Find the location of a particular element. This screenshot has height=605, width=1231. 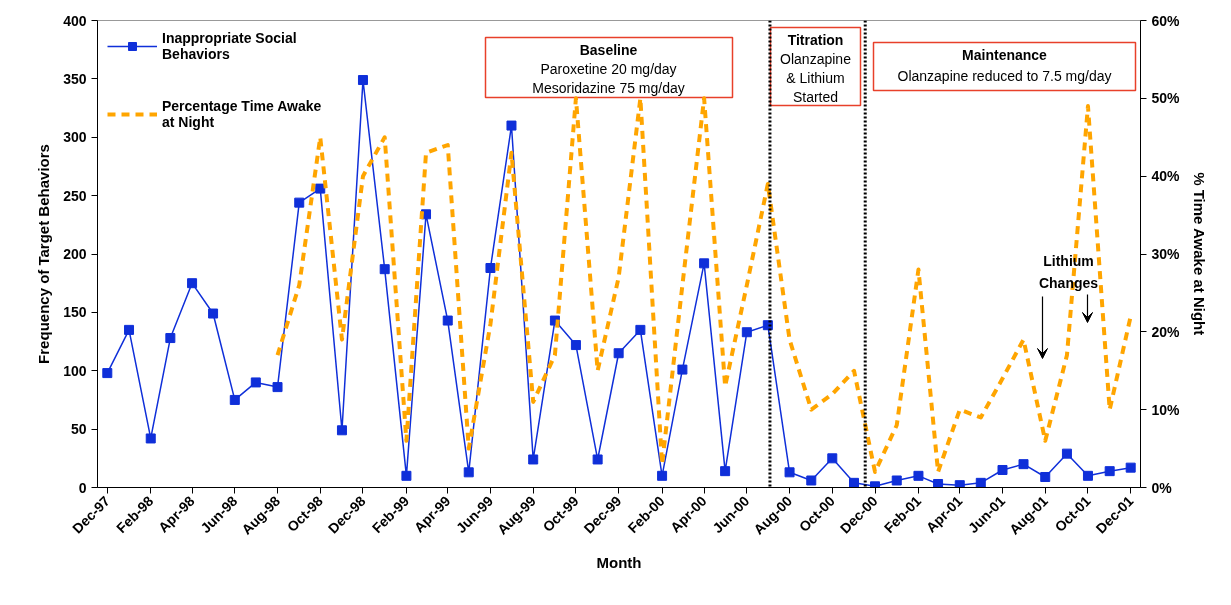

y-tick-label: 250 is located at coordinates (75, 195).